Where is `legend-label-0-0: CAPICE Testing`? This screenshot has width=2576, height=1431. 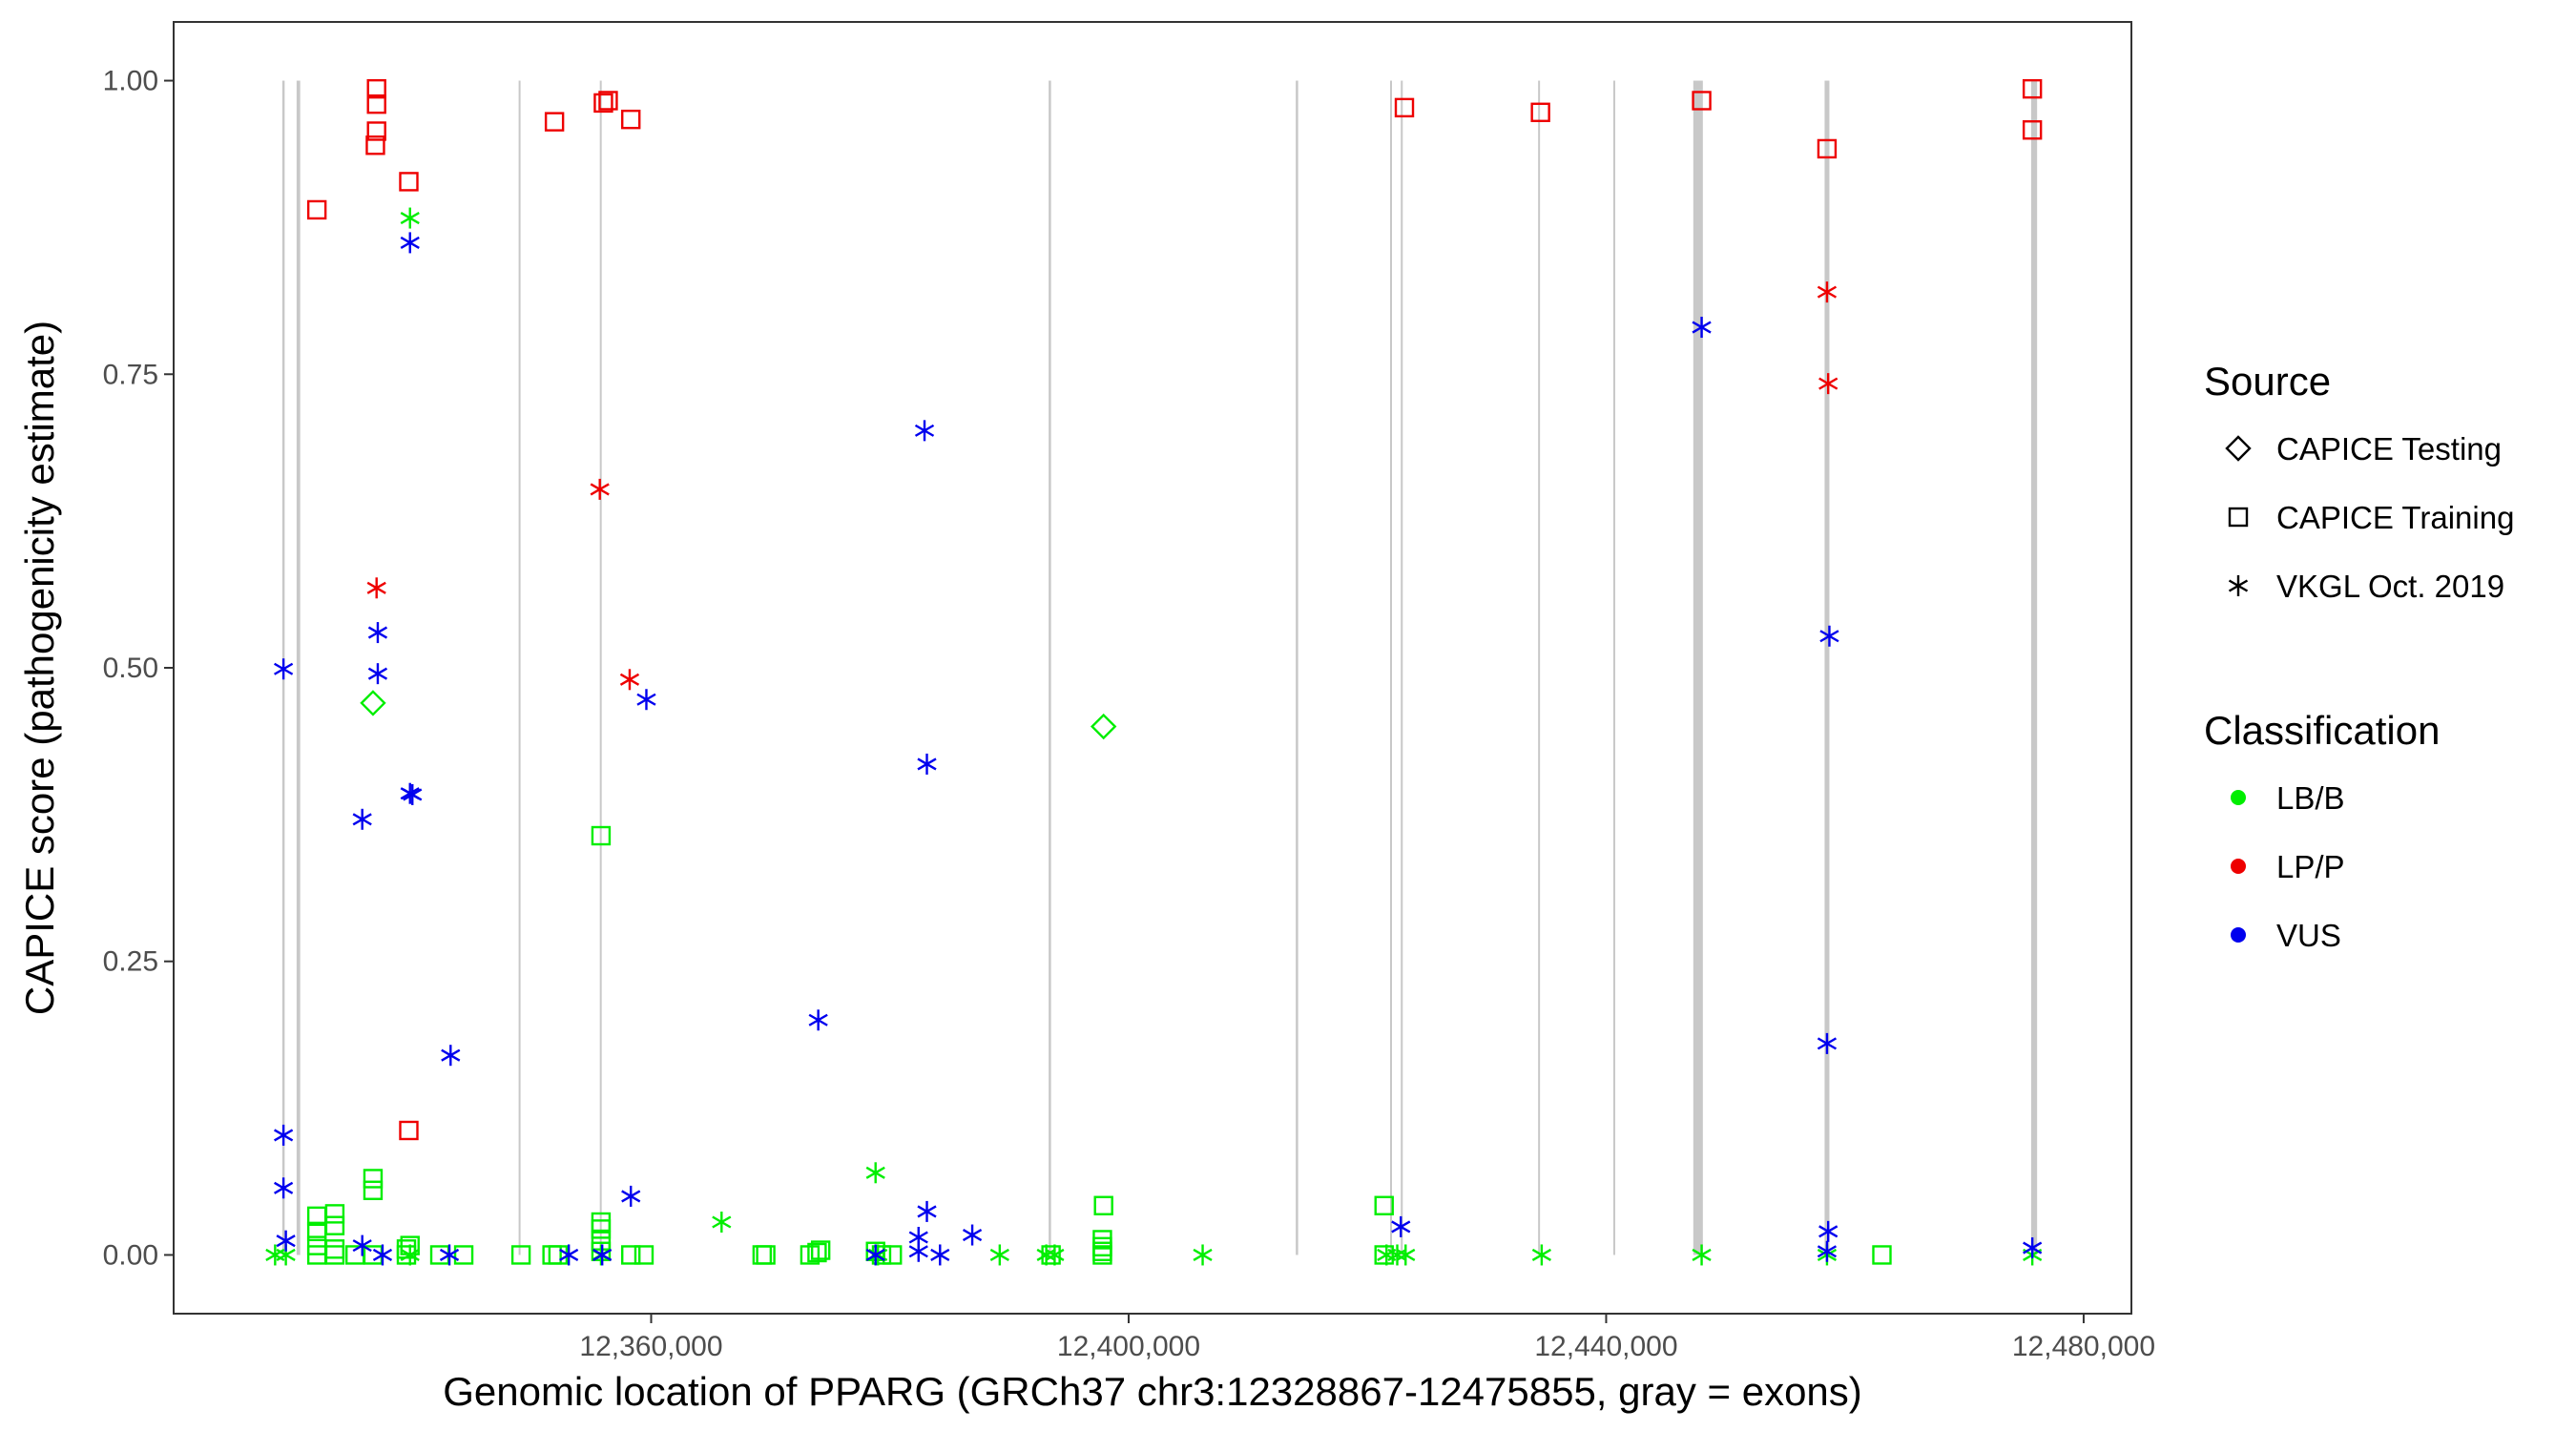 legend-label-0-0: CAPICE Testing is located at coordinates (2389, 449).